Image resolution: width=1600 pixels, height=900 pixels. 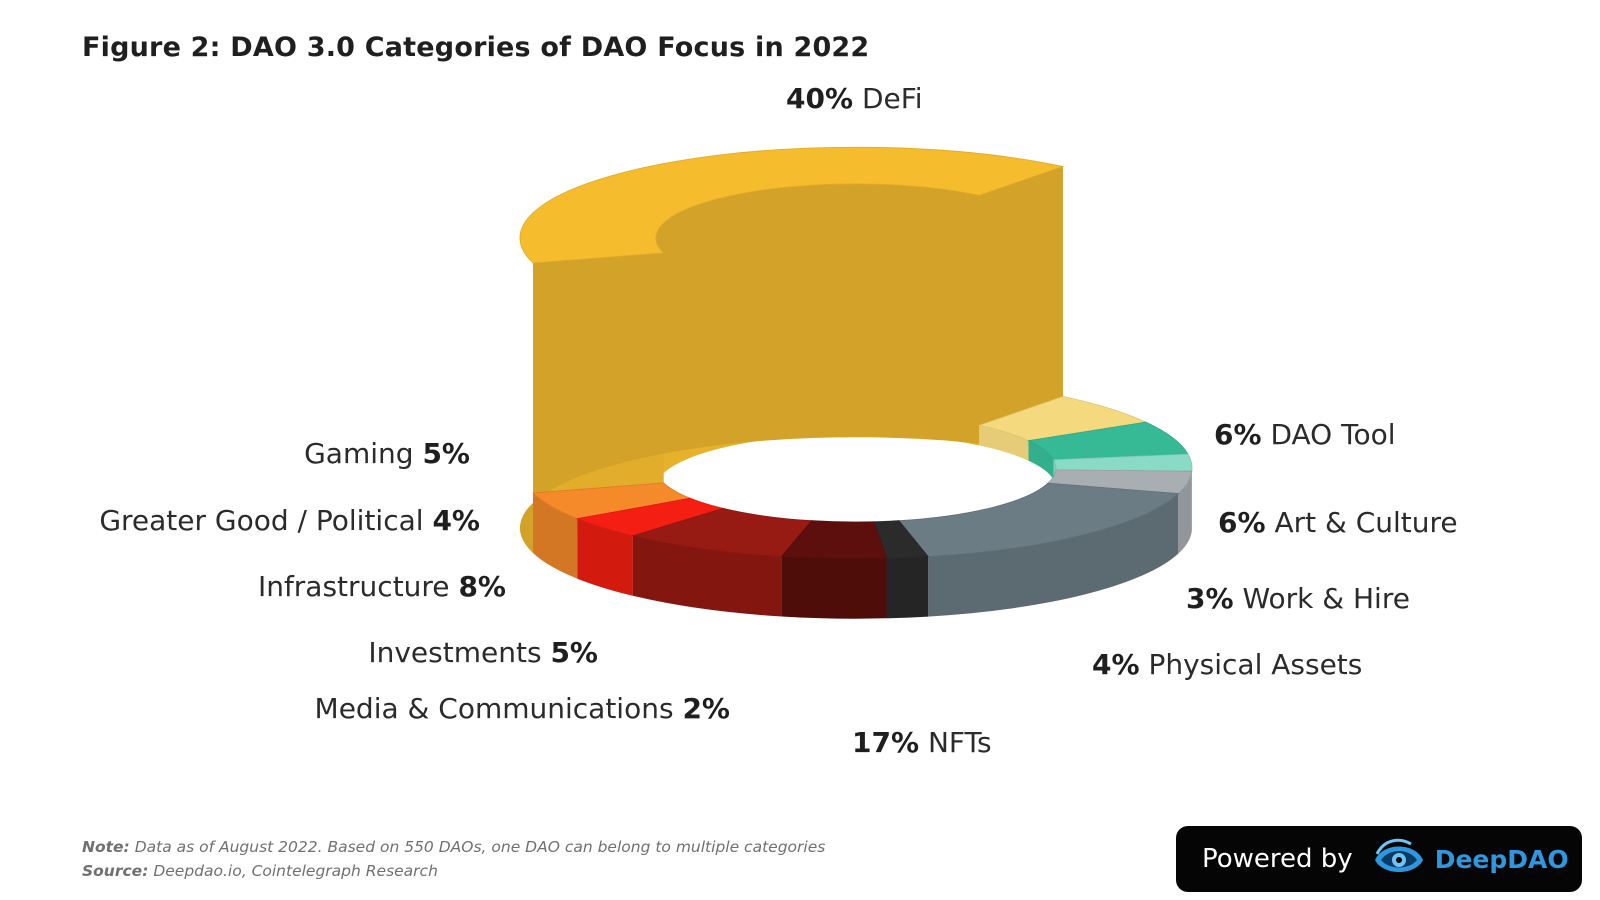 I want to click on slice-name-infrastructure: Infrastructure, so click(x=353, y=586).